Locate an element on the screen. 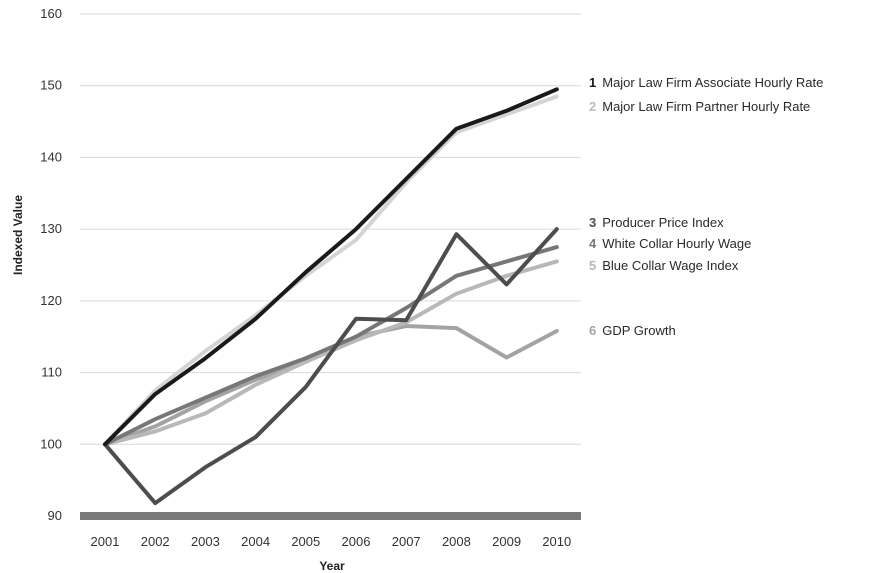 The width and height of the screenshot is (875, 573). y-tick-label: 90 is located at coordinates (55, 515).